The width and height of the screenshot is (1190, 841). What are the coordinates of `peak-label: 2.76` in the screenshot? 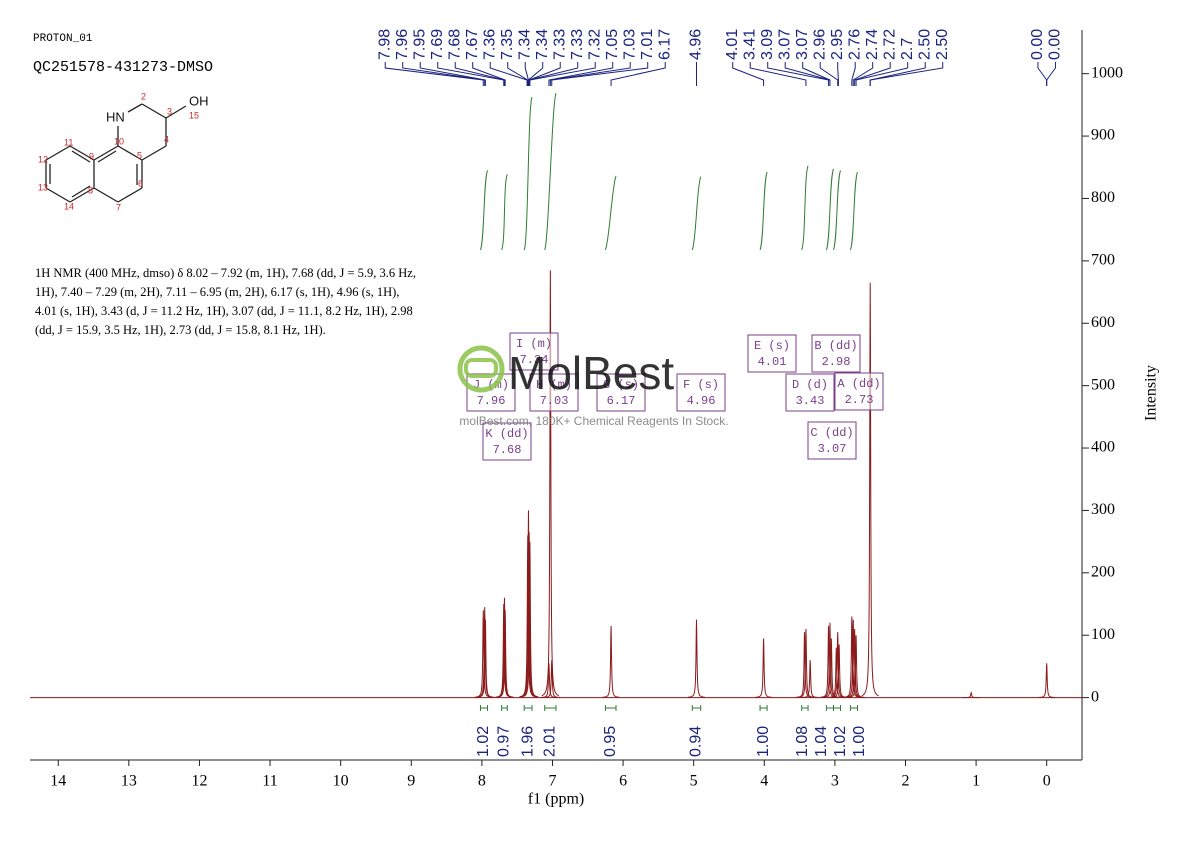 It's located at (854, 44).